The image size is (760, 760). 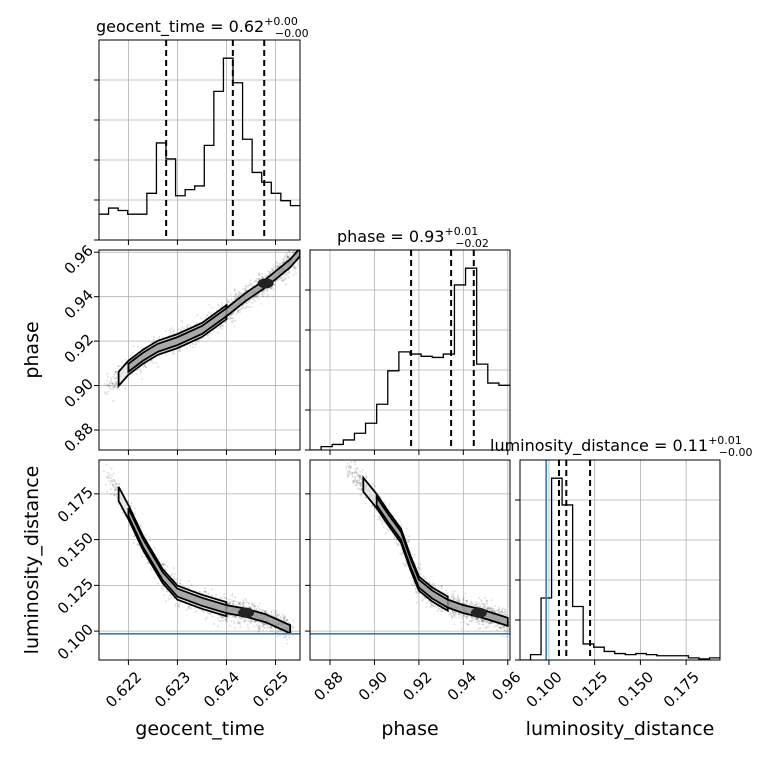 What do you see at coordinates (390, 236) in the screenshot?
I see `title-phase-main: phase = 0.93` at bounding box center [390, 236].